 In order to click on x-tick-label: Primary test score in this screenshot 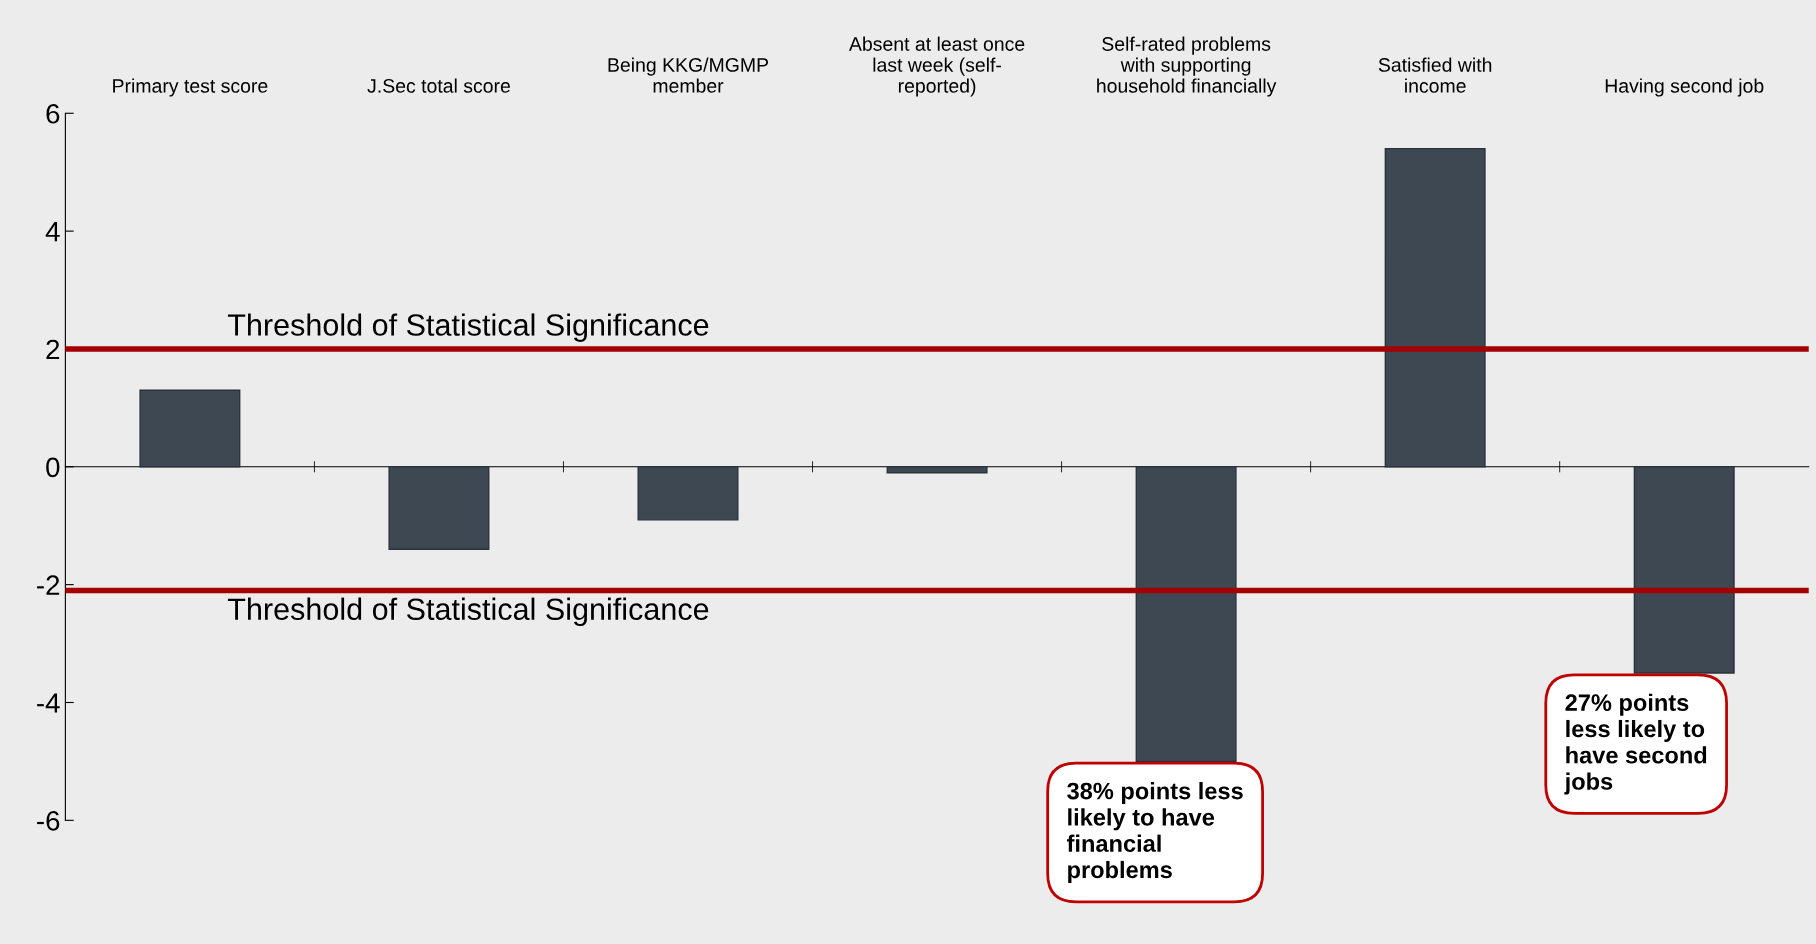, I will do `click(190, 87)`.